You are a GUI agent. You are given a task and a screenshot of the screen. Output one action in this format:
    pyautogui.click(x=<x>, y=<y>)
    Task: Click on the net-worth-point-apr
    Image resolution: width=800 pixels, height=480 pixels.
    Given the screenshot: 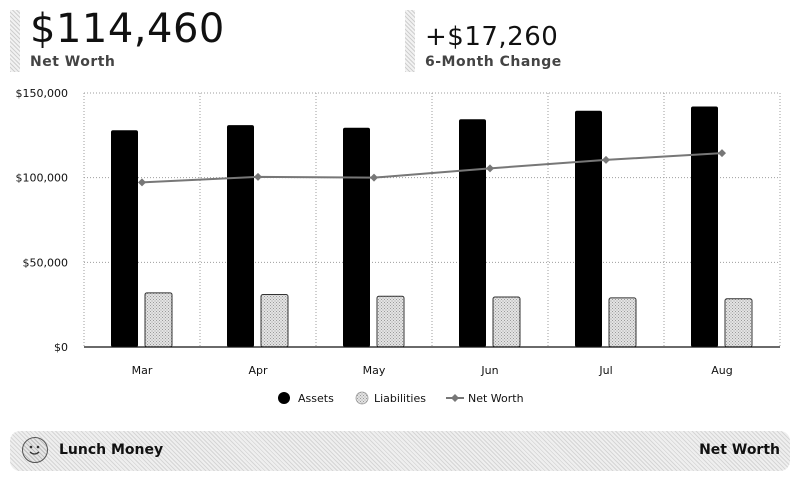 What is the action you would take?
    pyautogui.click(x=258, y=176)
    